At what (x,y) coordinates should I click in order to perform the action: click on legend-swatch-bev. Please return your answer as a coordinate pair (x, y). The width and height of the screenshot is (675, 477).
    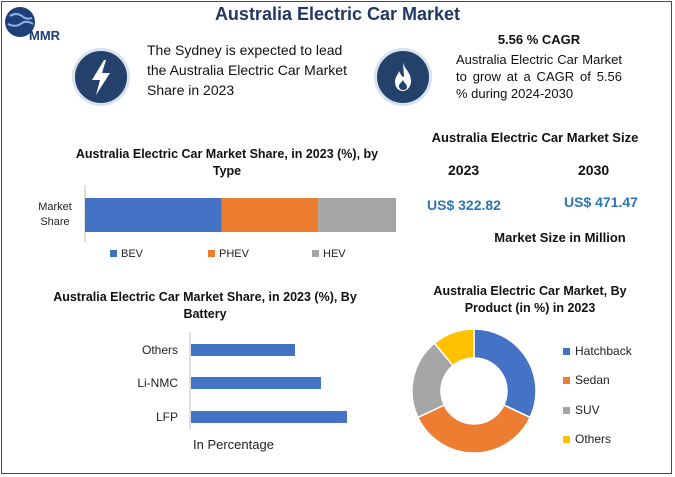
    Looking at the image, I should click on (113, 253).